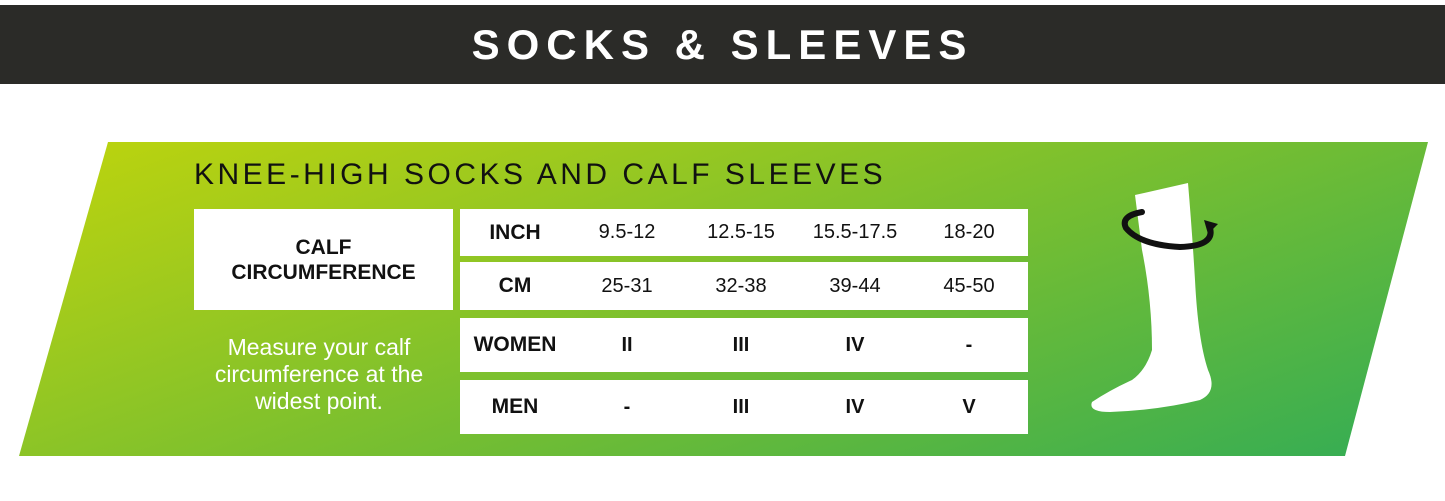 The image size is (1445, 501). What do you see at coordinates (627, 285) in the screenshot?
I see `table-cell: 25-31` at bounding box center [627, 285].